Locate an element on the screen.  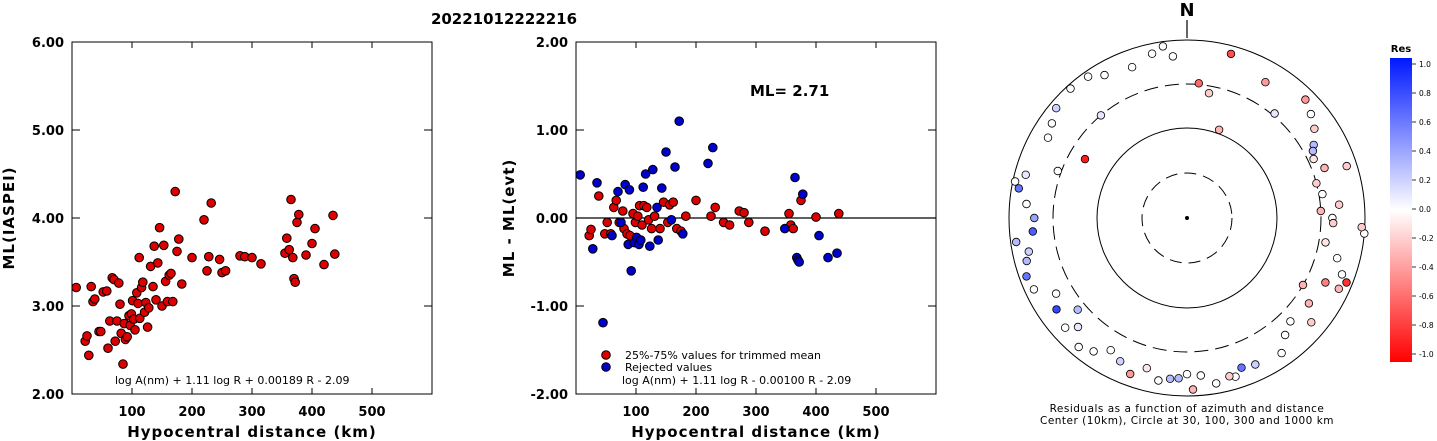
colorbar-tick-label: -0.8 is located at coordinates (1426, 325).